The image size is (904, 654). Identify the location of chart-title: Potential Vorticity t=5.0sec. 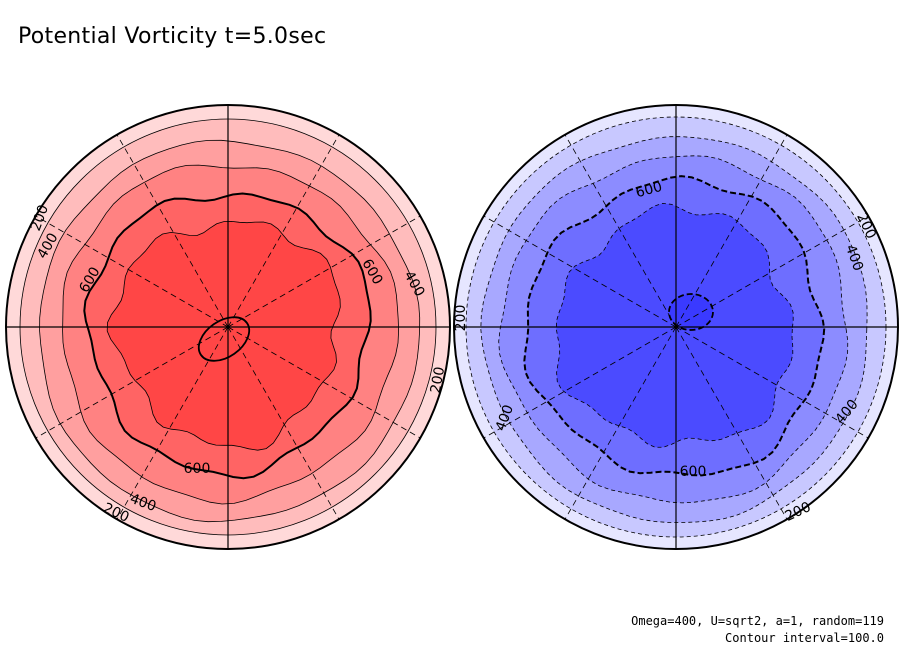
(172, 36).